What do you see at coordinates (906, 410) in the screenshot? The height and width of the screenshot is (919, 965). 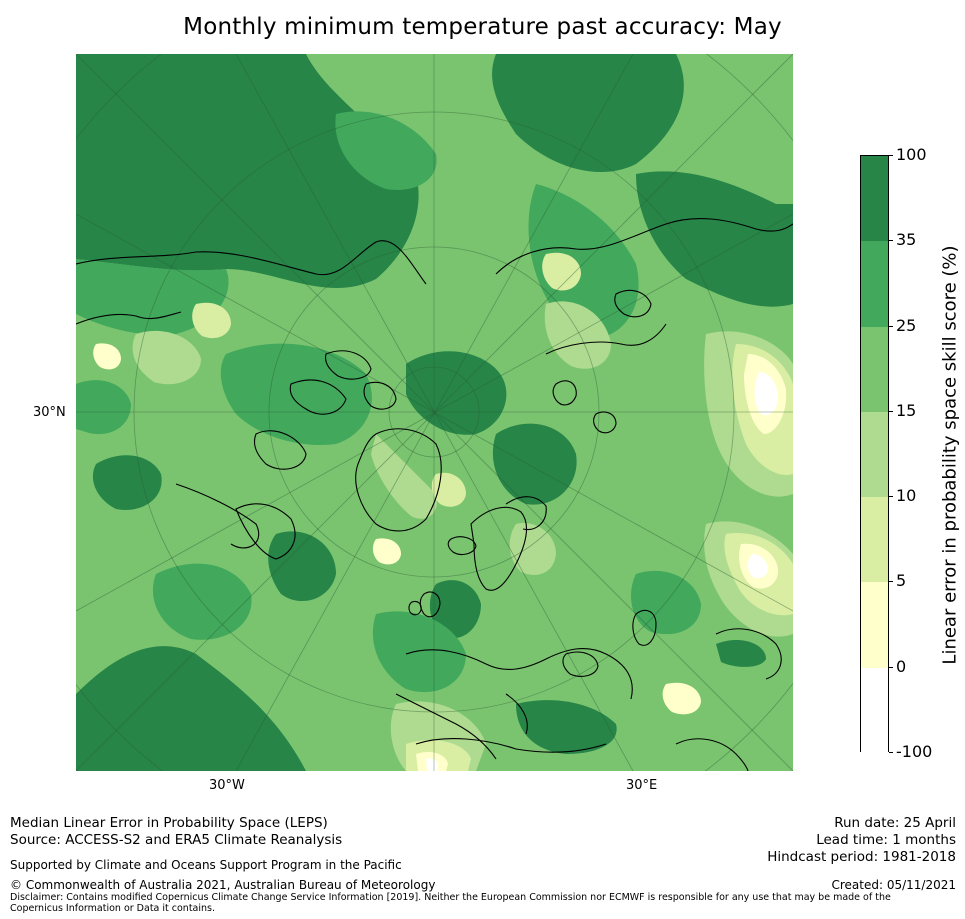 I see `colorbar-tick-label: 15` at bounding box center [906, 410].